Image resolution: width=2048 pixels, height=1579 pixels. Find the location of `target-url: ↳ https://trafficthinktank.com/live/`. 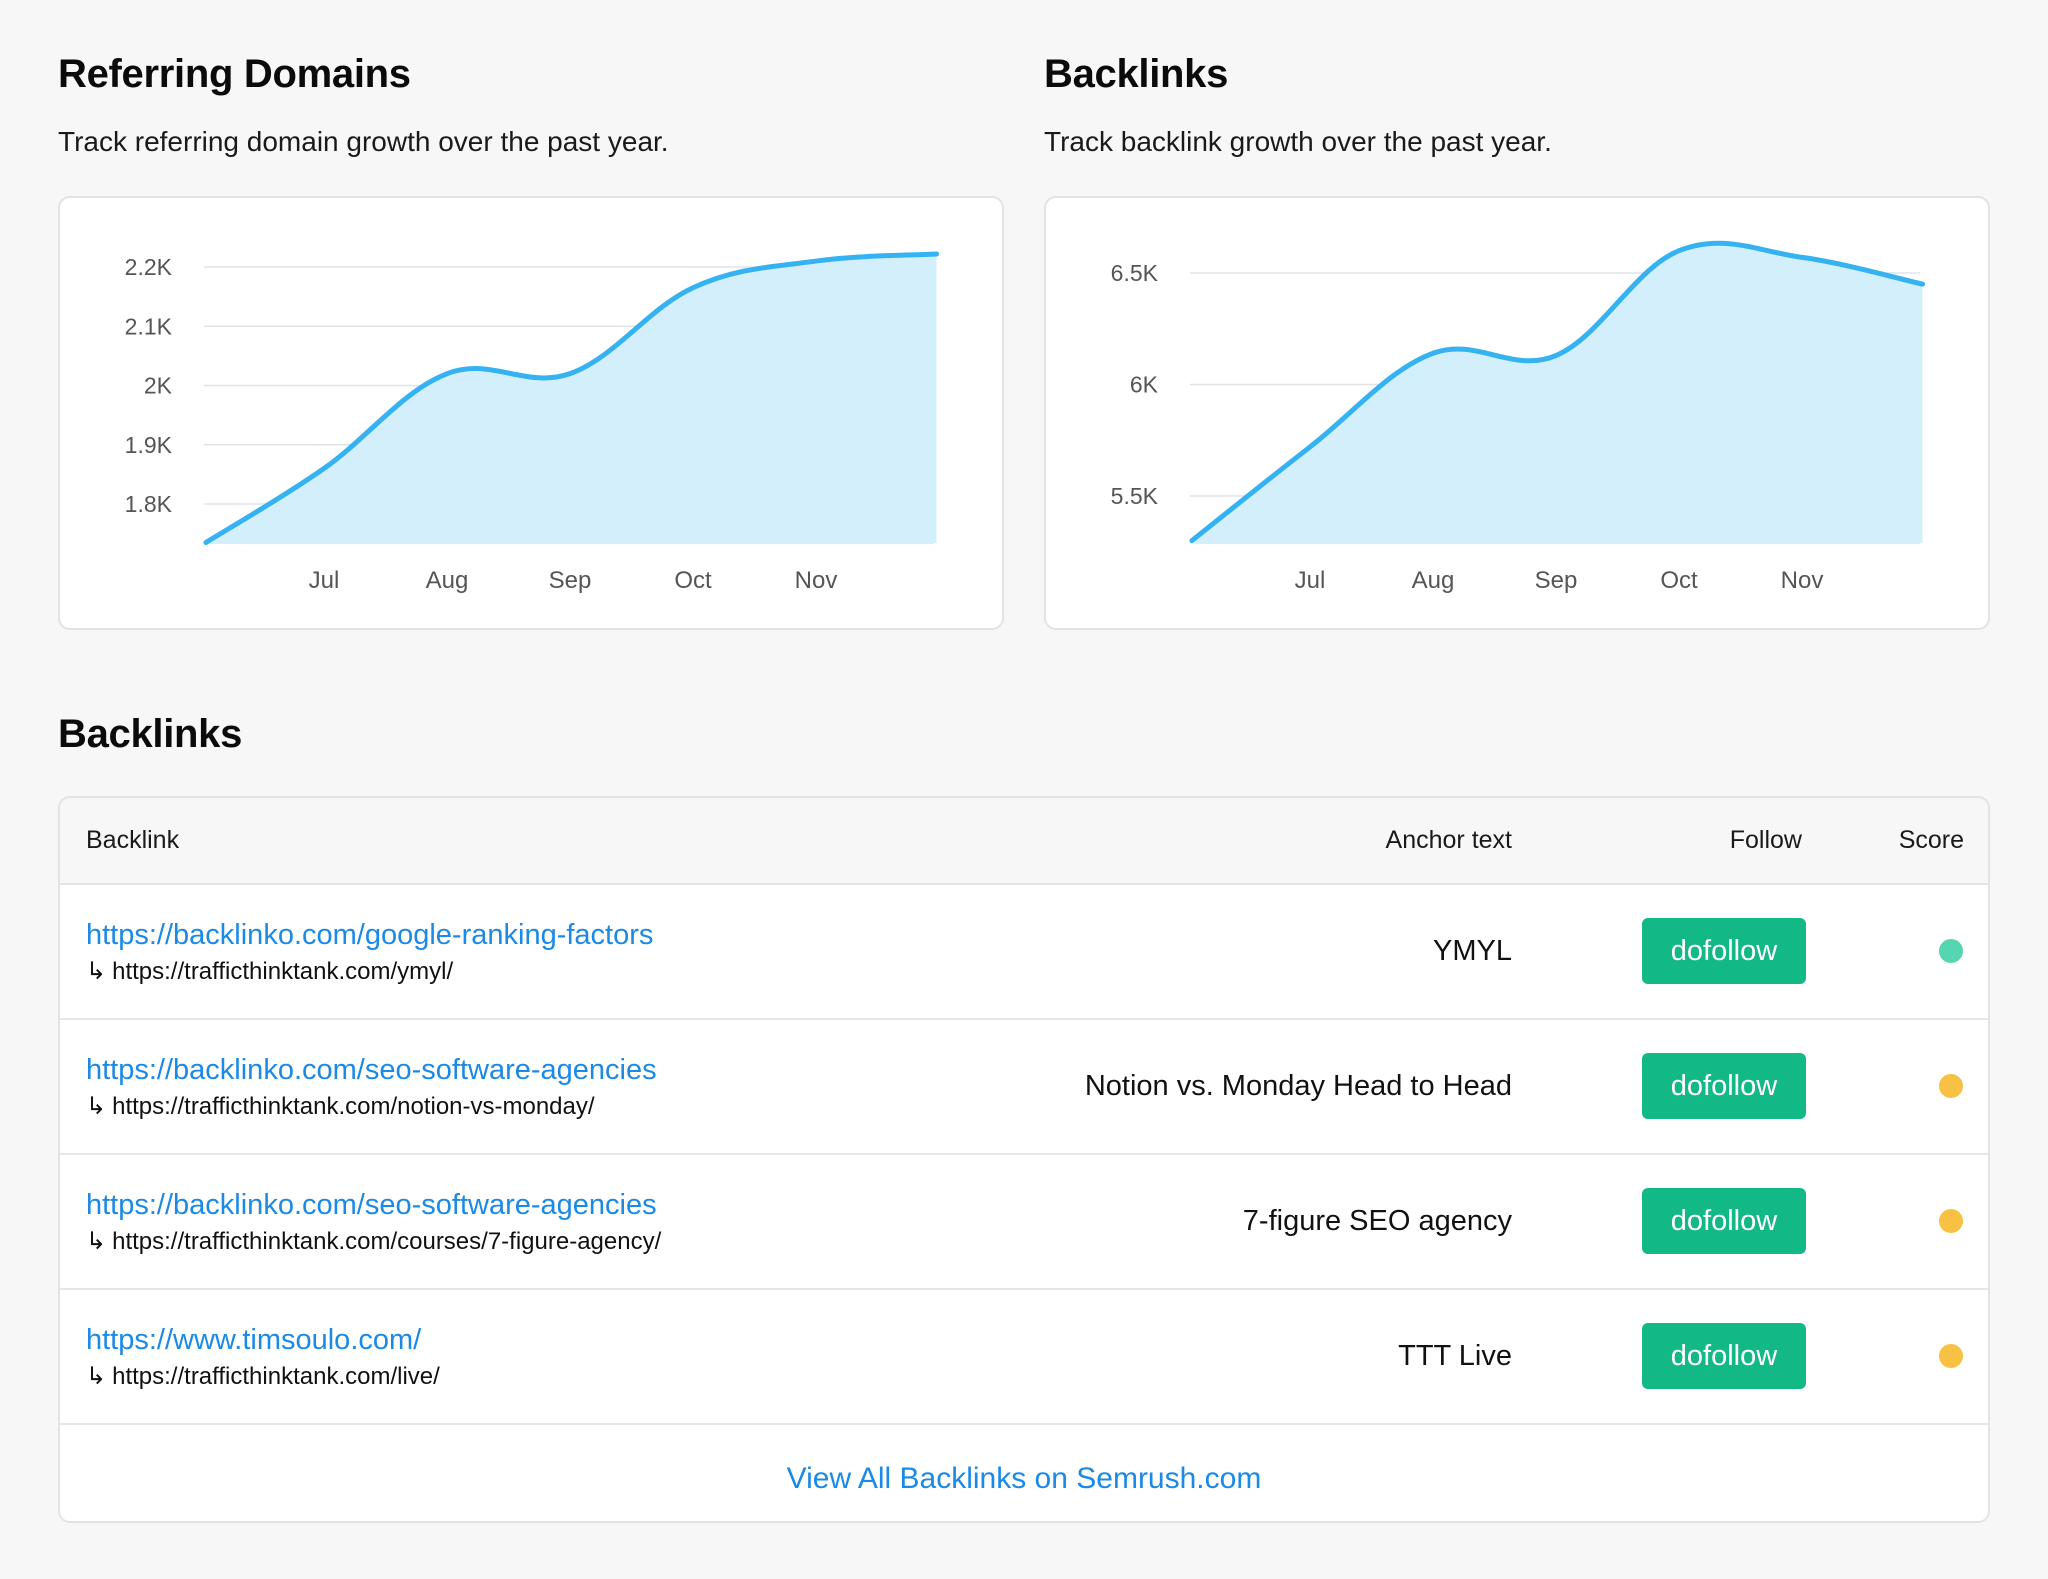

target-url: ↳ https://trafficthinktank.com/live/ is located at coordinates (263, 1376).